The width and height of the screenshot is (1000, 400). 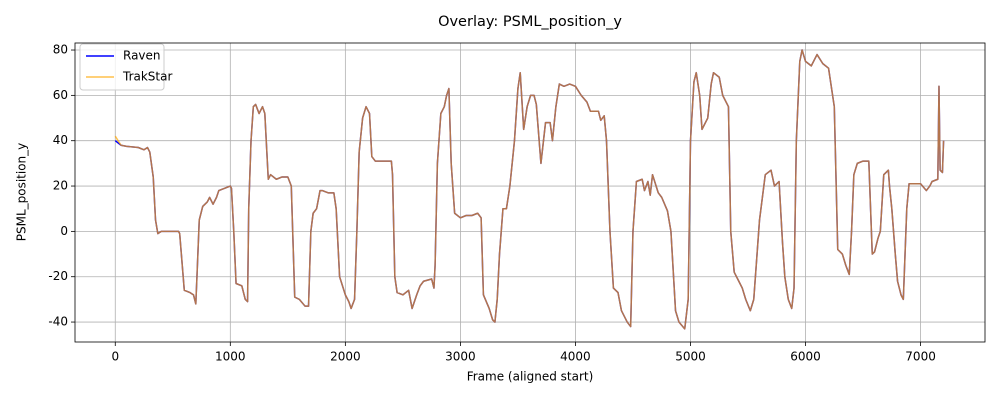 I want to click on y-tick-label: -40, so click(x=58, y=322).